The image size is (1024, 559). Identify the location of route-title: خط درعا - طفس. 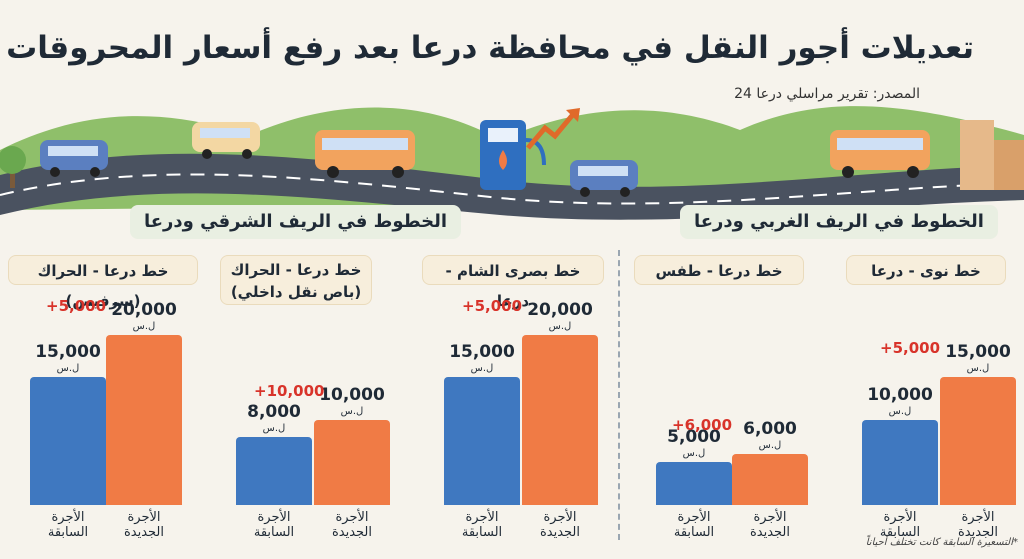
(719, 270).